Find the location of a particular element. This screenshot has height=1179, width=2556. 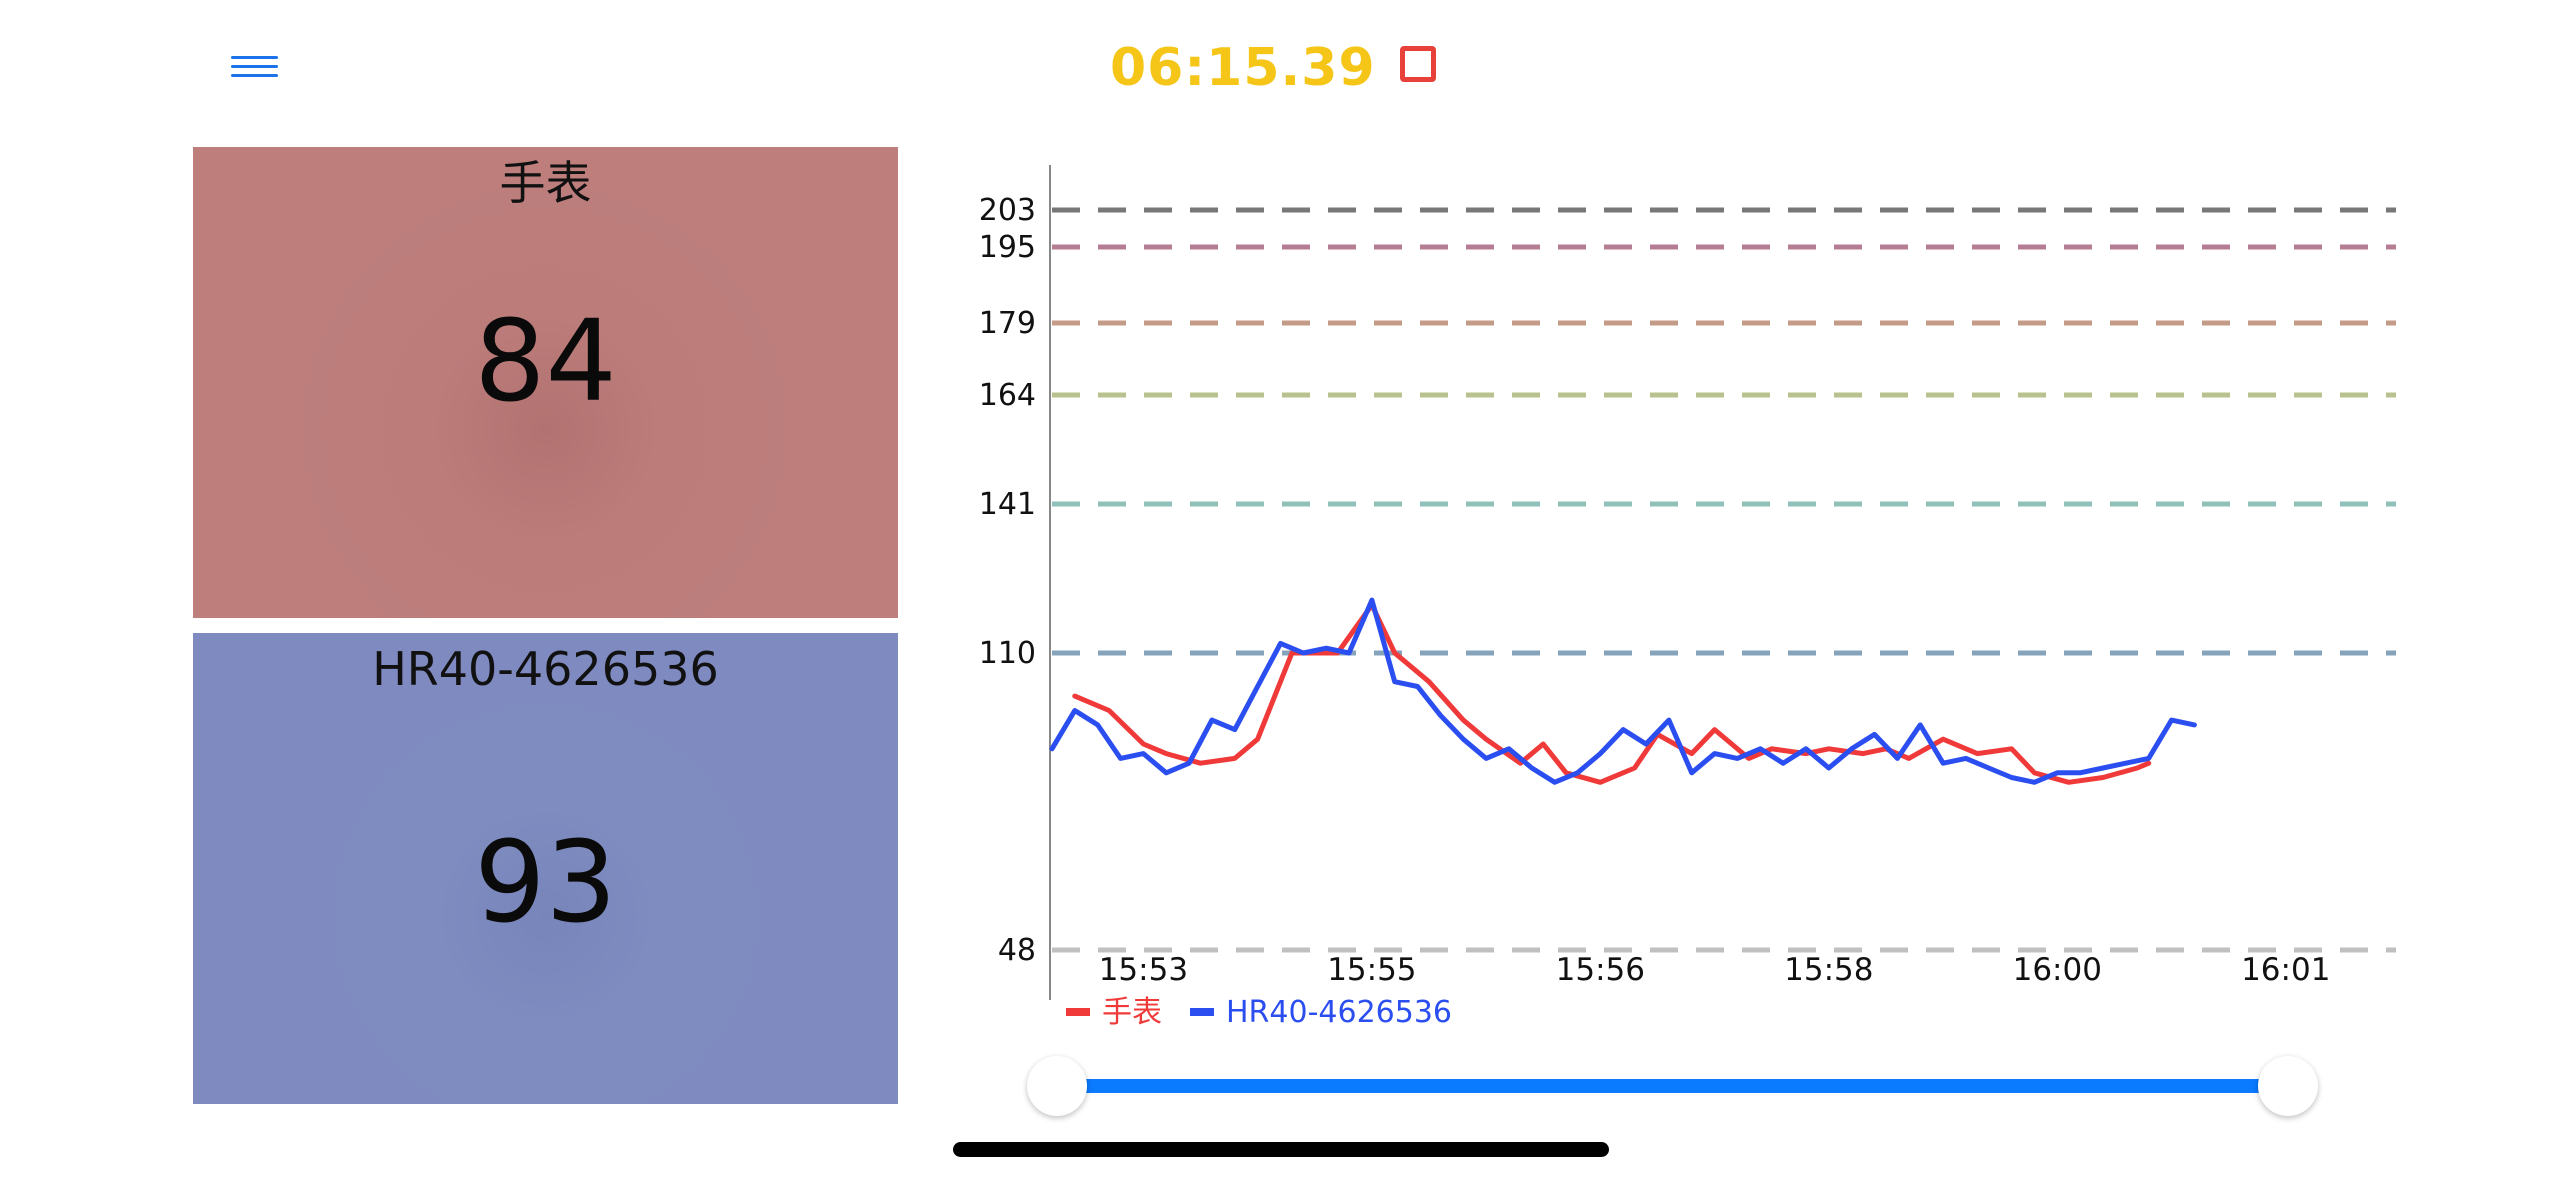

device-name: HR40-4626536 is located at coordinates (545, 669).